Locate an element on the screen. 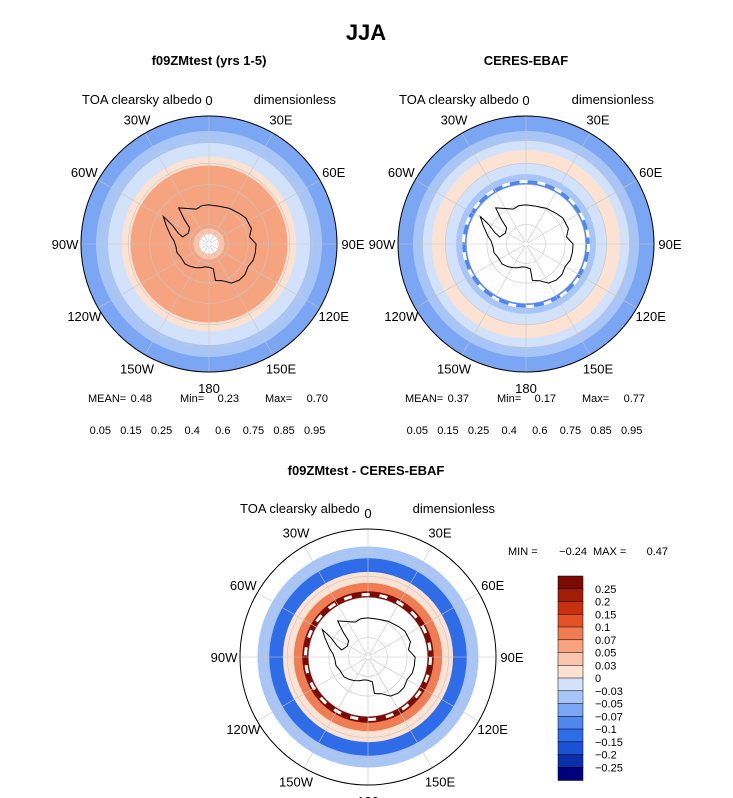 The image size is (733, 798). missing-data-region is located at coordinates (526, 244).